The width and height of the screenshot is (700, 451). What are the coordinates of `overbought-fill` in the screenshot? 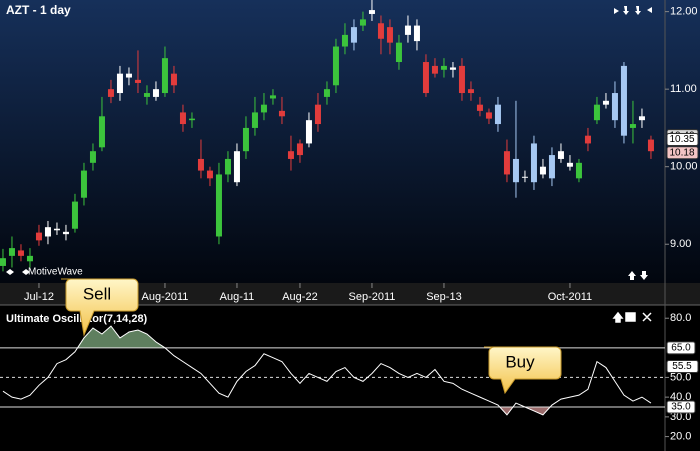 It's located at (121, 337).